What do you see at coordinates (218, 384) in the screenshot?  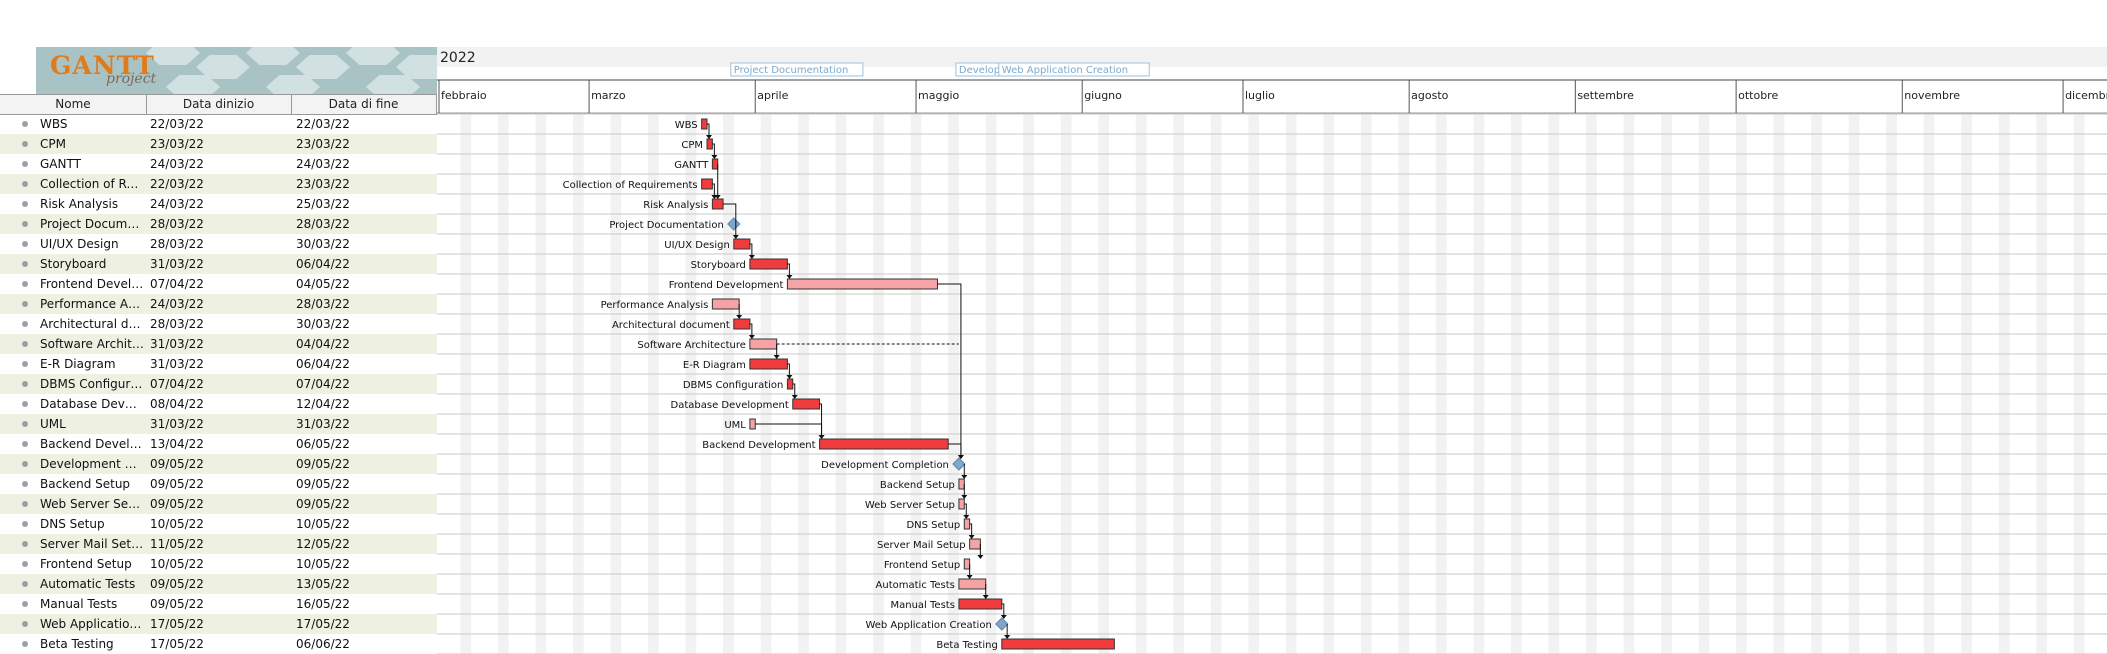 I see `table-row: DBMS Configurati... 07/04/22 07/04/22` at bounding box center [218, 384].